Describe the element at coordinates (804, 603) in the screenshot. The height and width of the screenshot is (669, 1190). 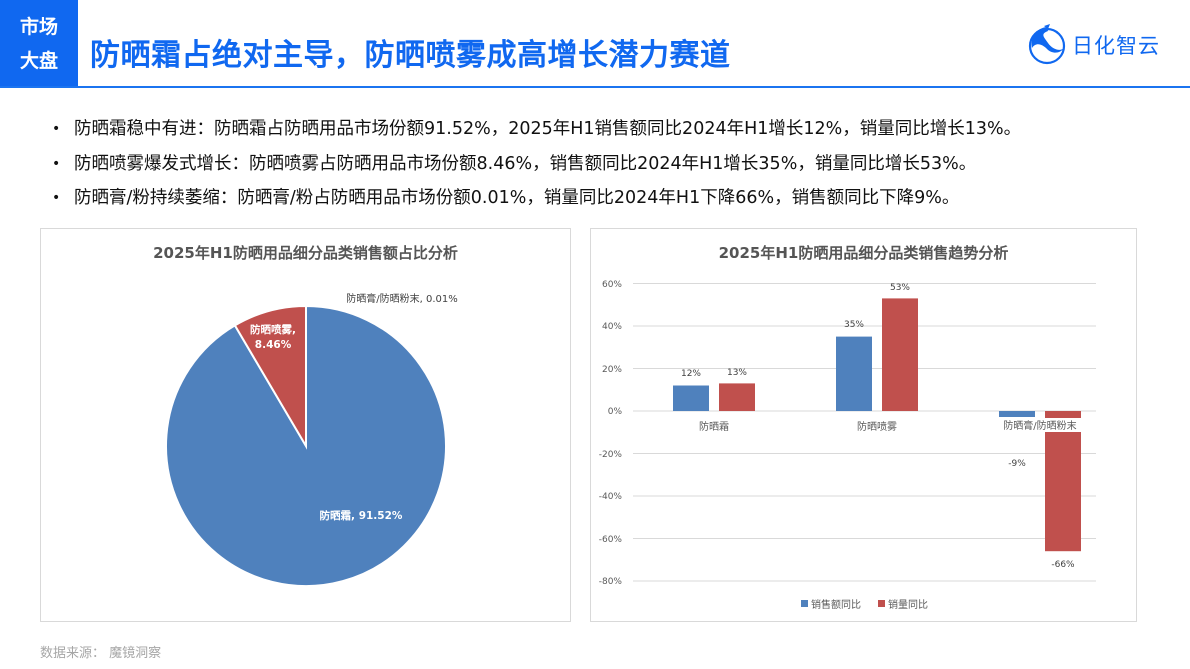
I see `legend-swatch-sales` at that location.